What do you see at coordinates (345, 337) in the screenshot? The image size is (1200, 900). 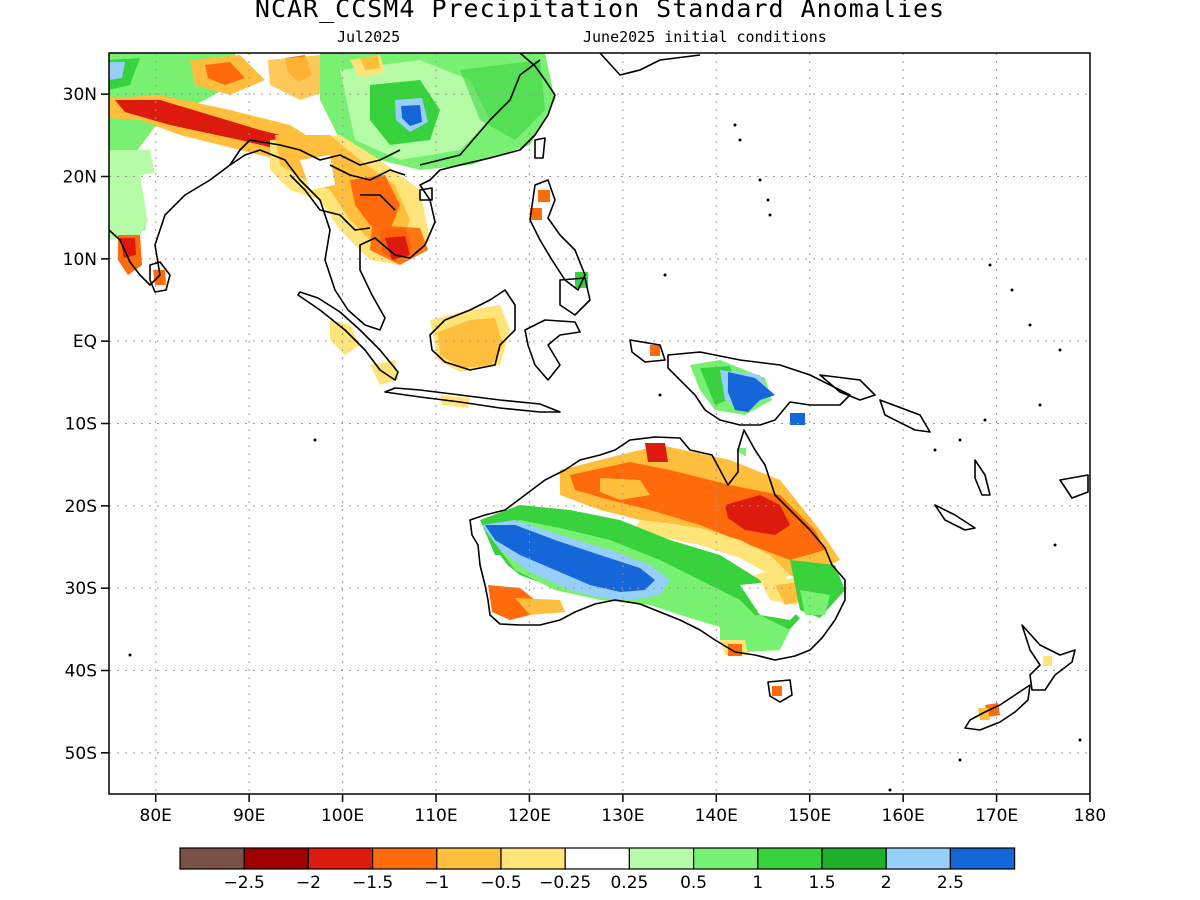 I see `anomaly-yellow-sumatra` at bounding box center [345, 337].